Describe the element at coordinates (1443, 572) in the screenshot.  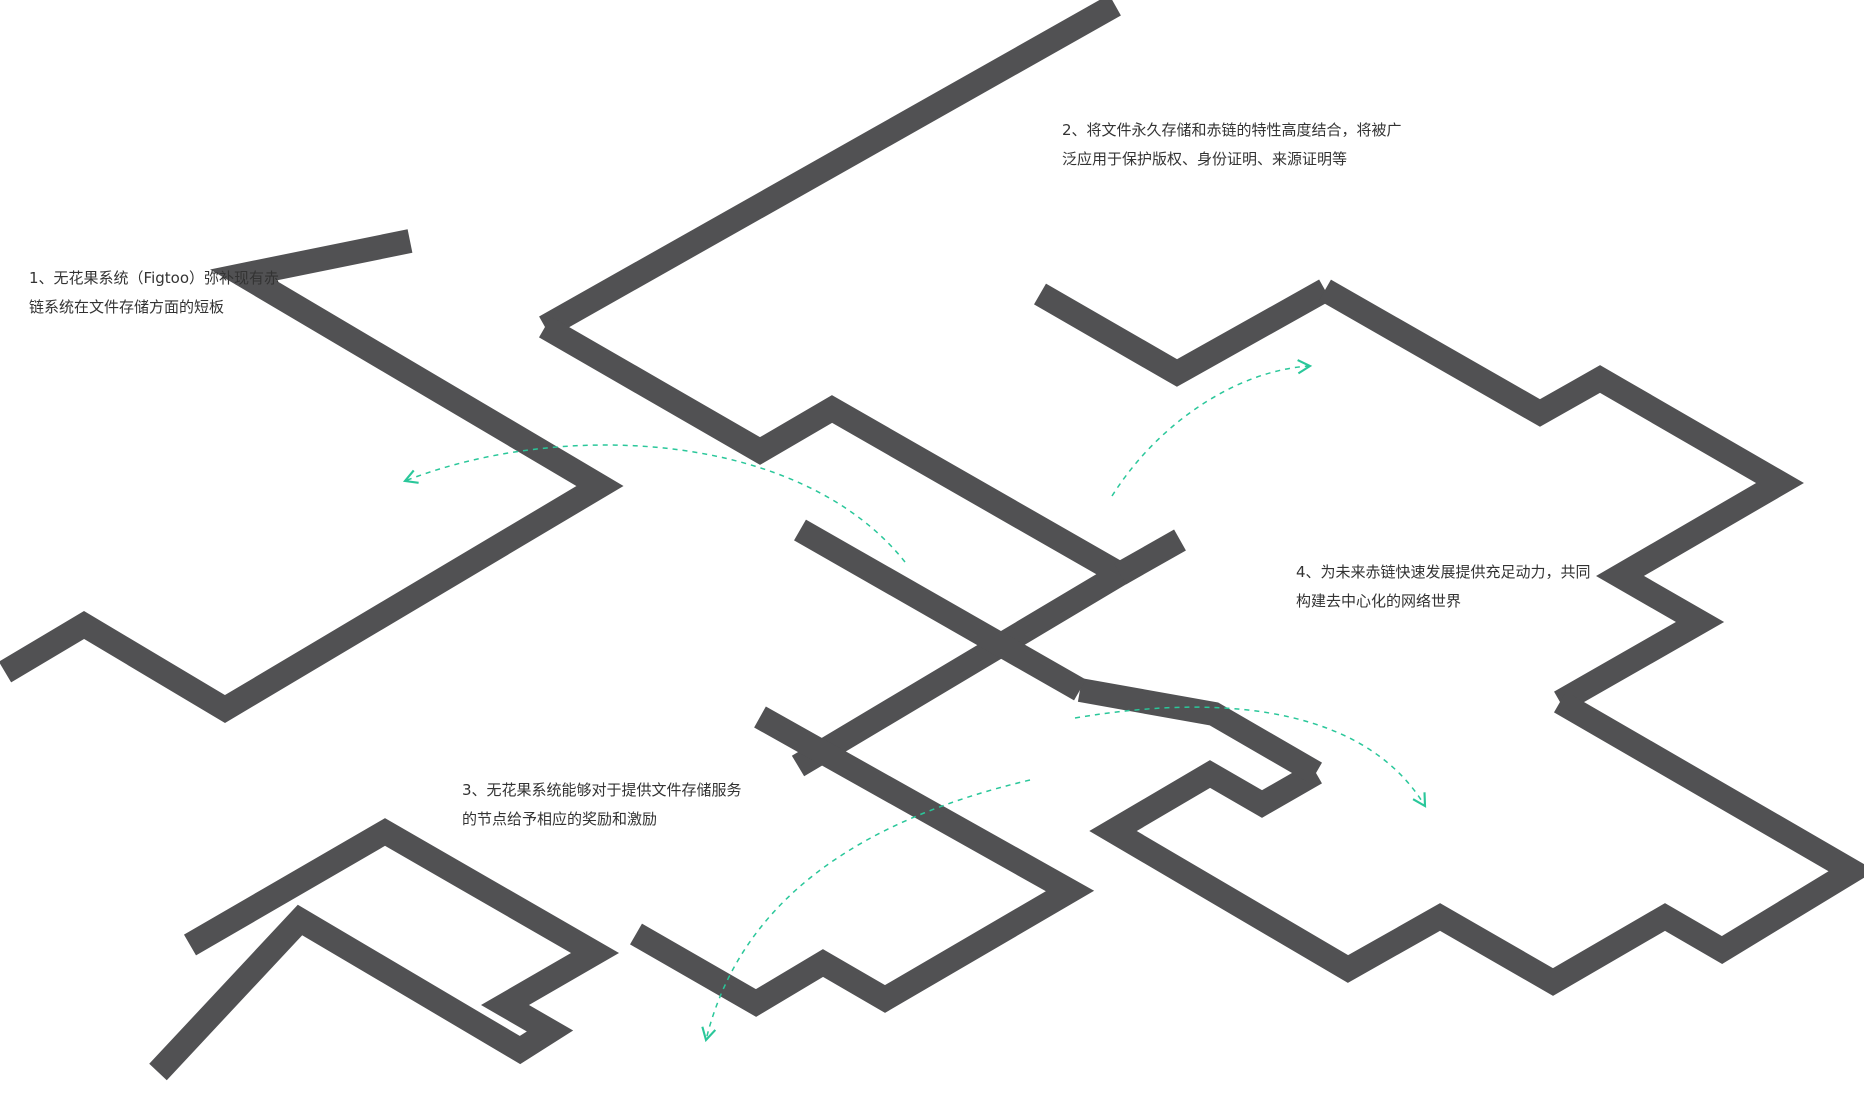
I see `caption-4-line-1: 4、为未来赤链快速发展提供充足动力，共同` at that location.